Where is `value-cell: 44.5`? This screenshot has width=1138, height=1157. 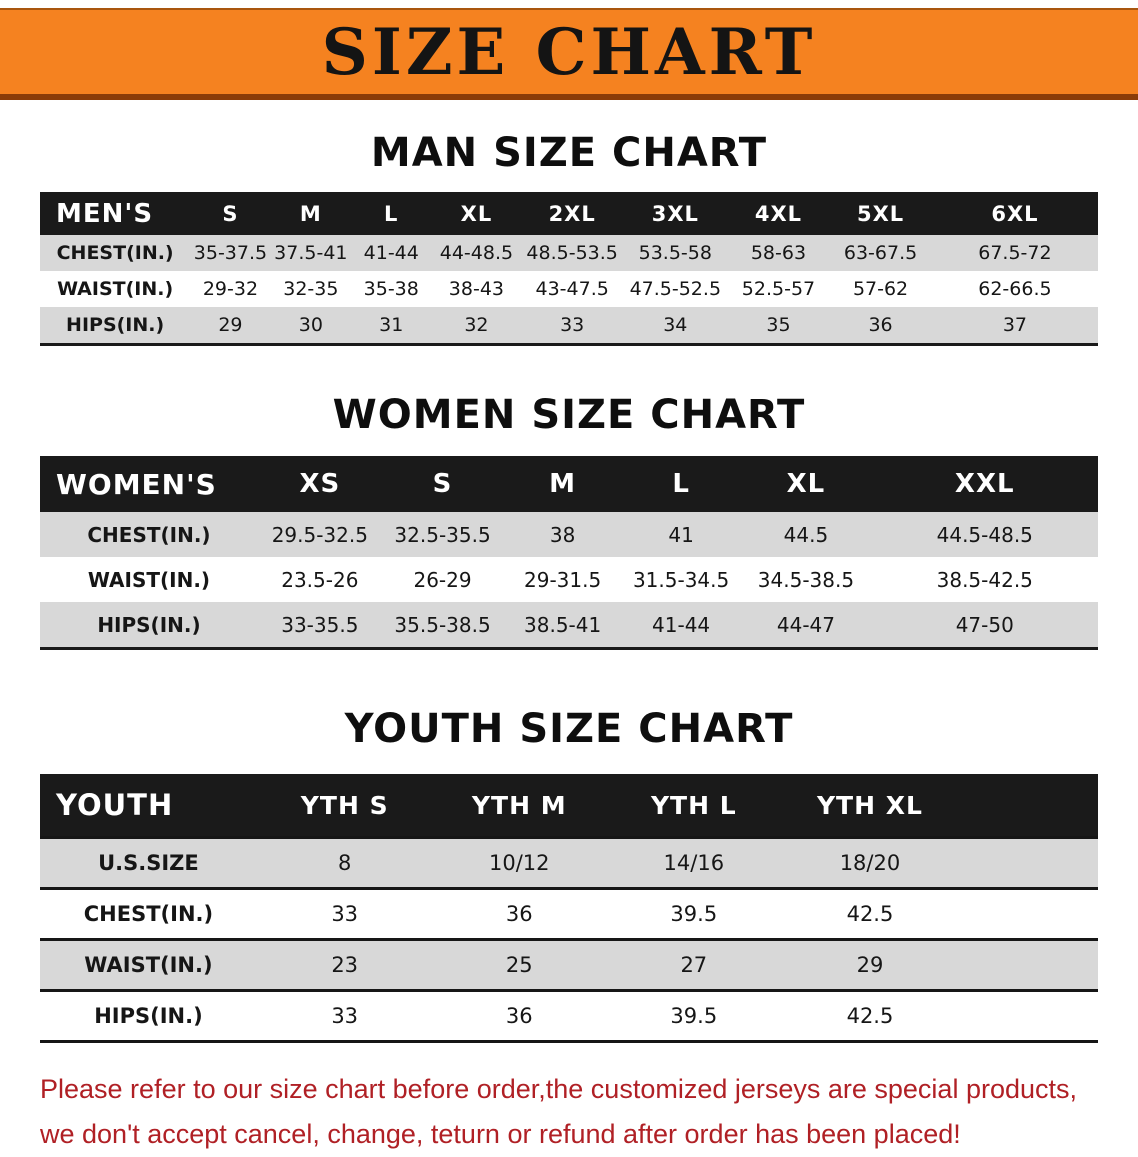 value-cell: 44.5 is located at coordinates (806, 534).